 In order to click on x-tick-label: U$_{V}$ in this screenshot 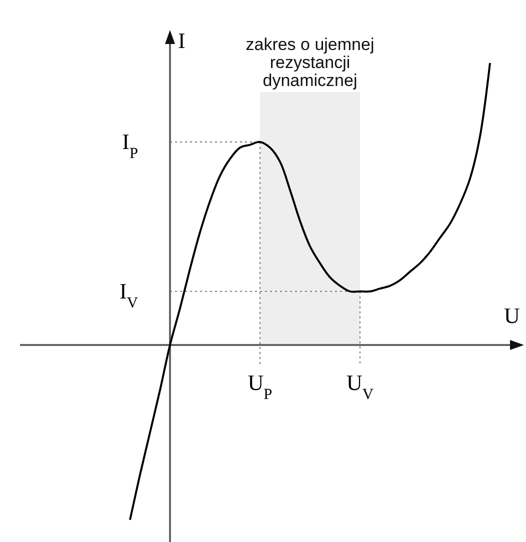, I will do `click(360, 386)`.